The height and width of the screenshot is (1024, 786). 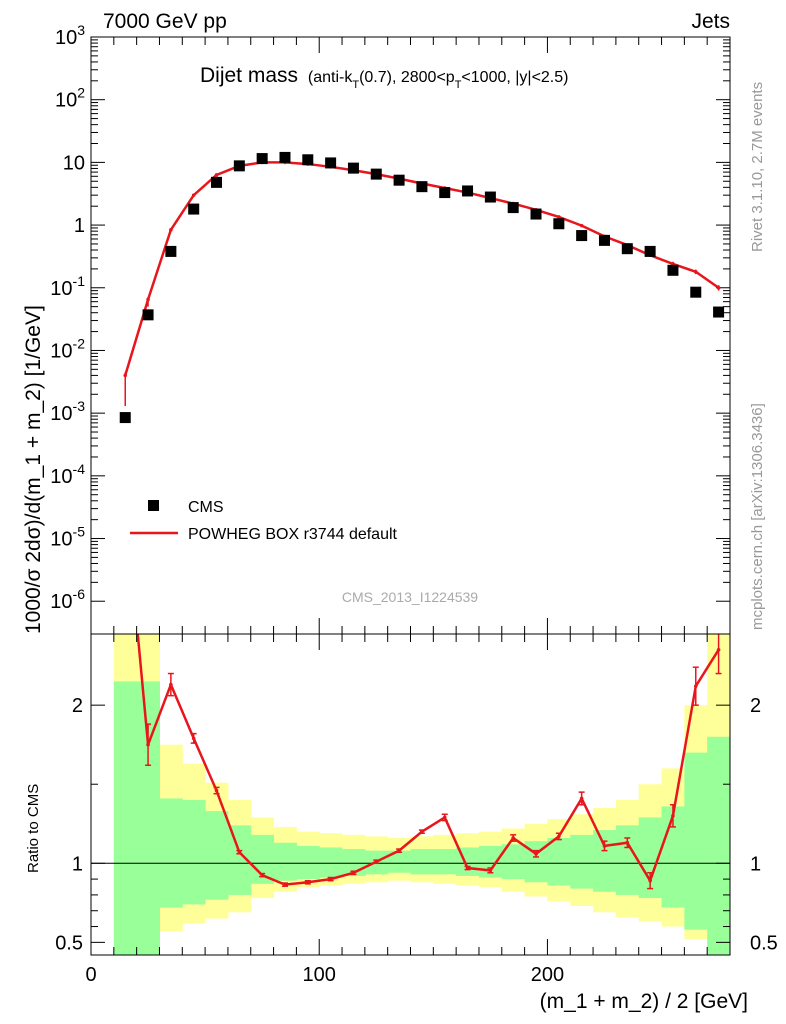 What do you see at coordinates (764, 943) in the screenshot?
I see `ratio-y-tick-label-right: 0.5` at bounding box center [764, 943].